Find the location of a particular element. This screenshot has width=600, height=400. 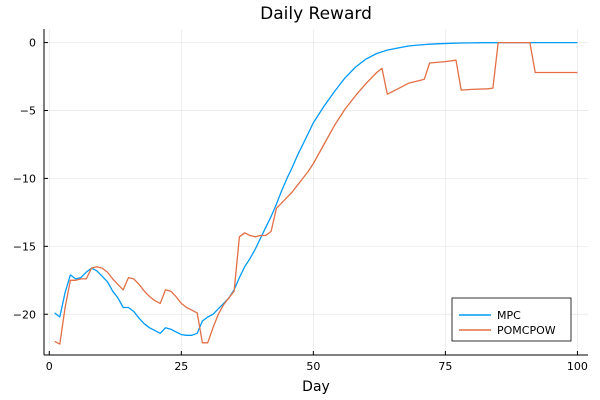

legend-label-pomcpow: POMCPOW is located at coordinates (526, 330).